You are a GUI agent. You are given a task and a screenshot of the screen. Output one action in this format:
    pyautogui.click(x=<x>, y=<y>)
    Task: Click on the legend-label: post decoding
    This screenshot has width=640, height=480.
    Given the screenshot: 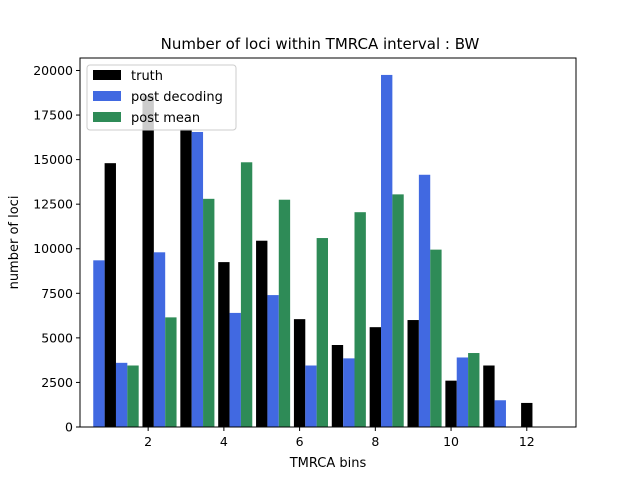 What is the action you would take?
    pyautogui.click(x=177, y=97)
    